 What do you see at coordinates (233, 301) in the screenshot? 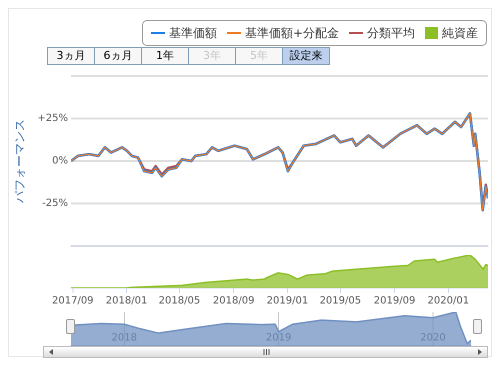
I see `x-tick-label: 2018/09` at bounding box center [233, 301].